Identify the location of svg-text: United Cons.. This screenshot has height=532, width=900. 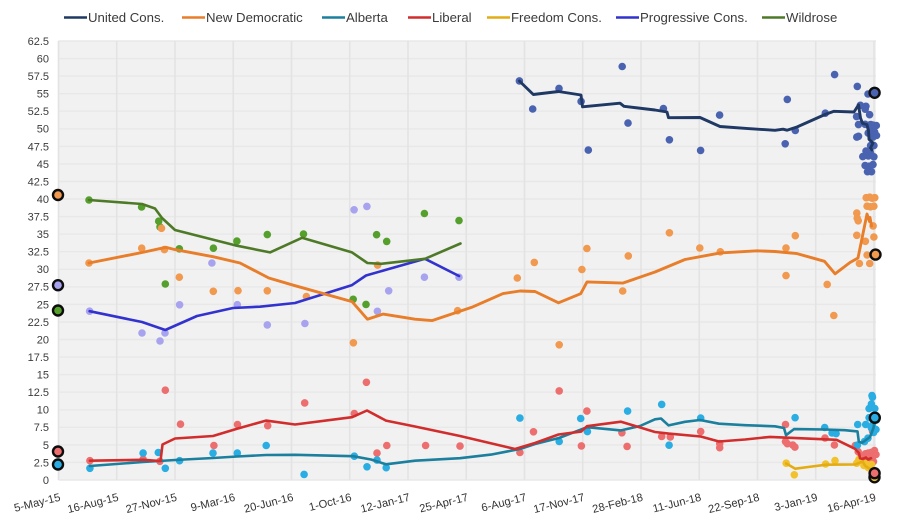
(126, 17).